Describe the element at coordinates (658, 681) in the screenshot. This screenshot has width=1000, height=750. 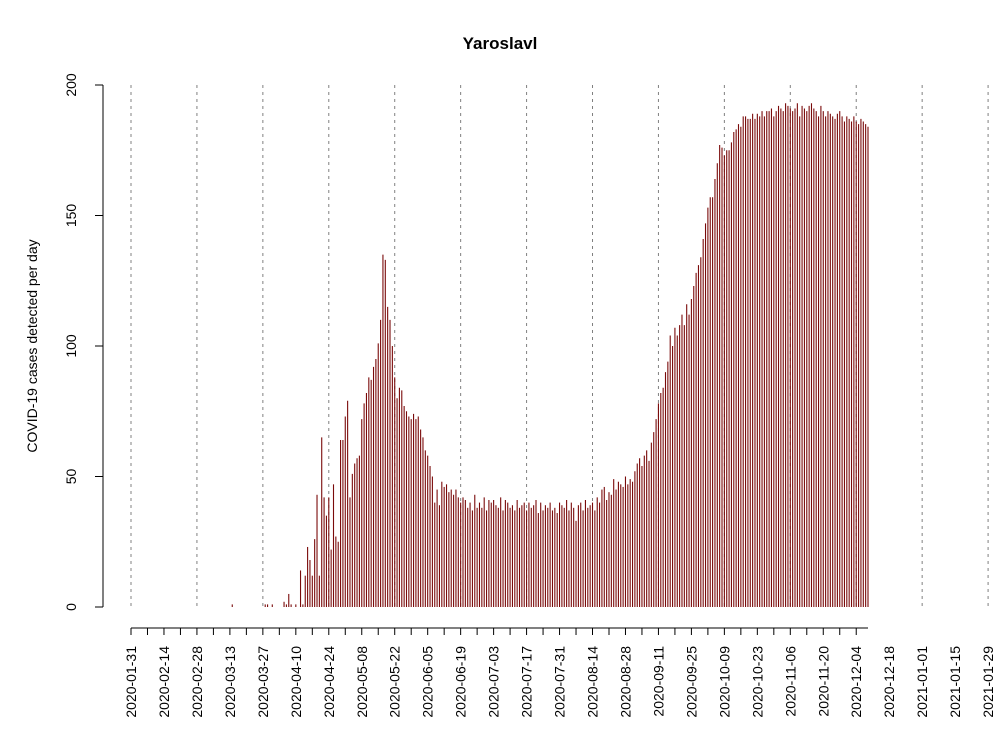
I see `x-tick-label: 2020-09-11` at that location.